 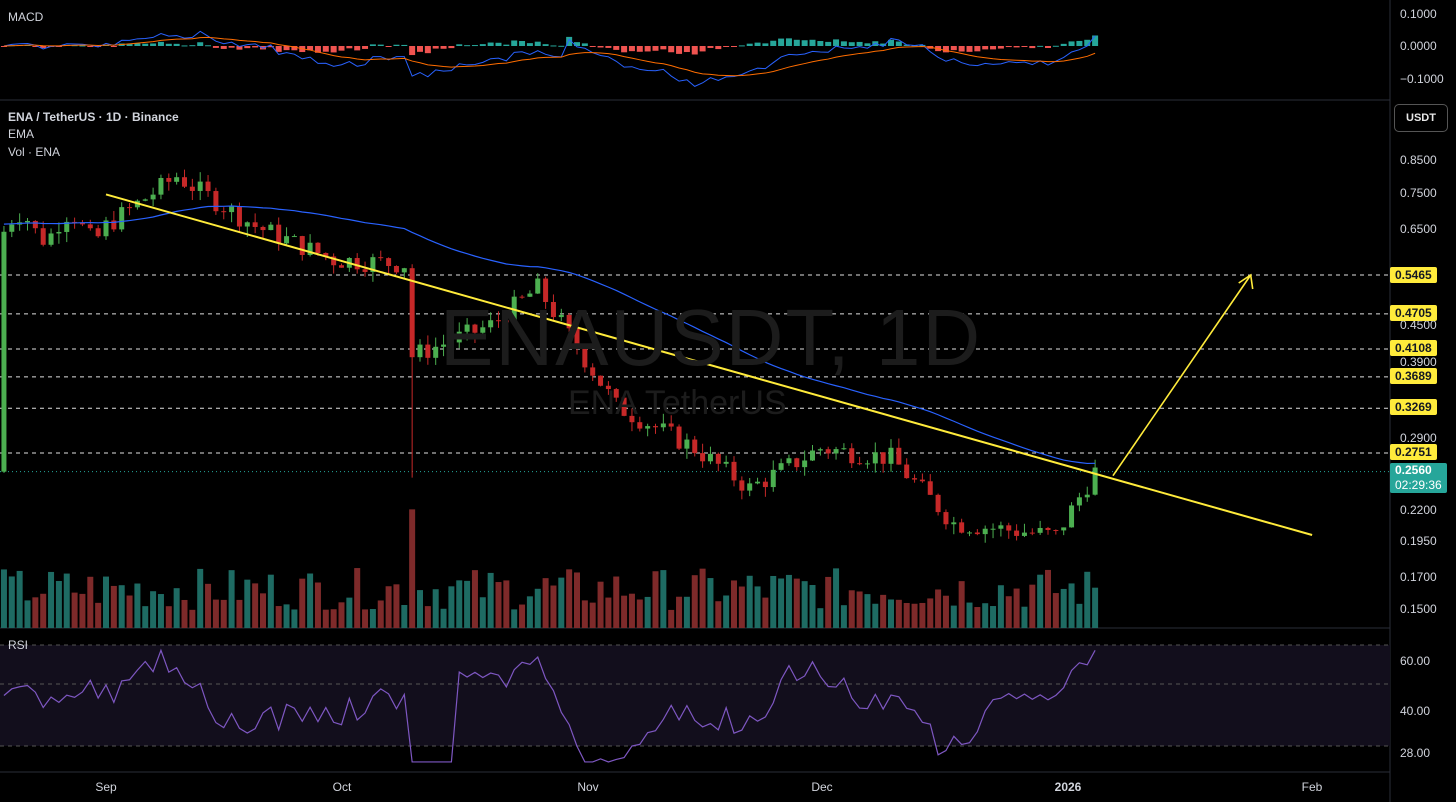 I want to click on level-tag: 0.5465, so click(x=1413, y=275).